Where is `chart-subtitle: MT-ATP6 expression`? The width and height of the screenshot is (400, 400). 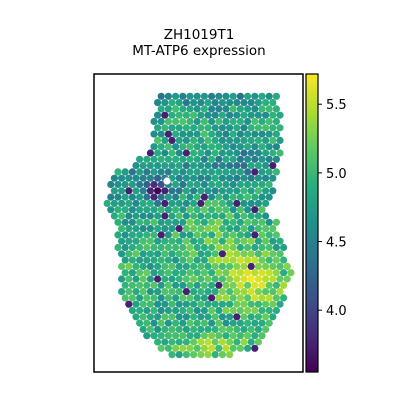 chart-subtitle: MT-ATP6 expression is located at coordinates (199, 51).